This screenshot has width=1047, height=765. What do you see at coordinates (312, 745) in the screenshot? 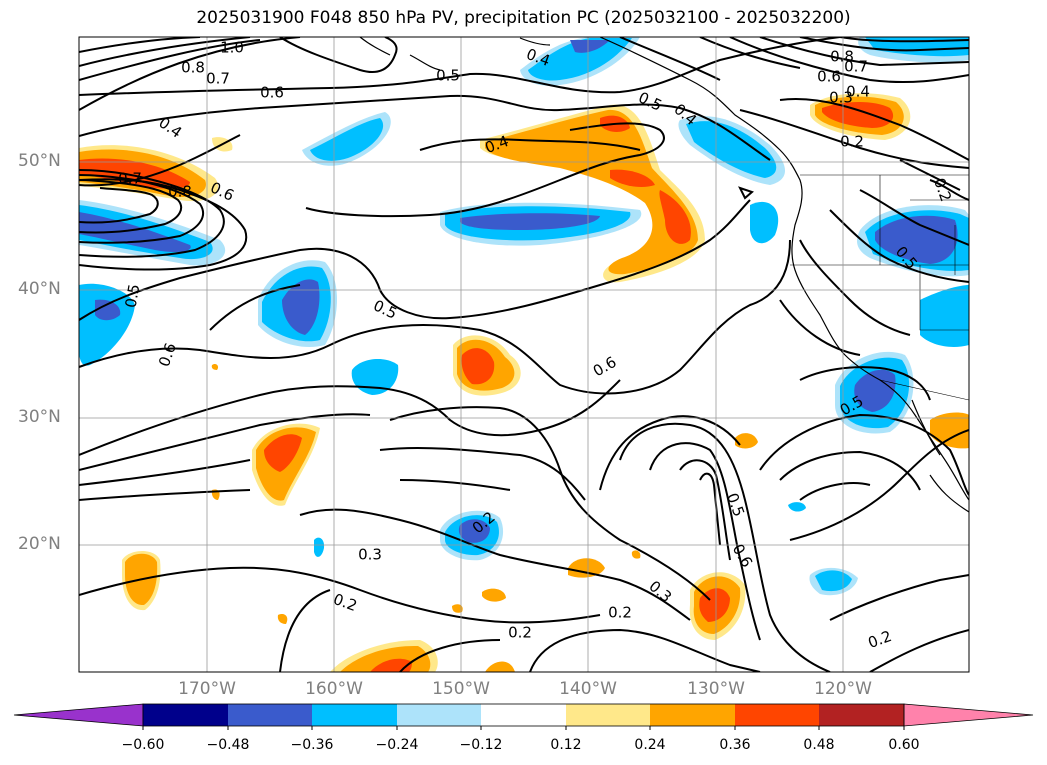
I see `colorbar-tick-label: −0.36` at bounding box center [312, 745].